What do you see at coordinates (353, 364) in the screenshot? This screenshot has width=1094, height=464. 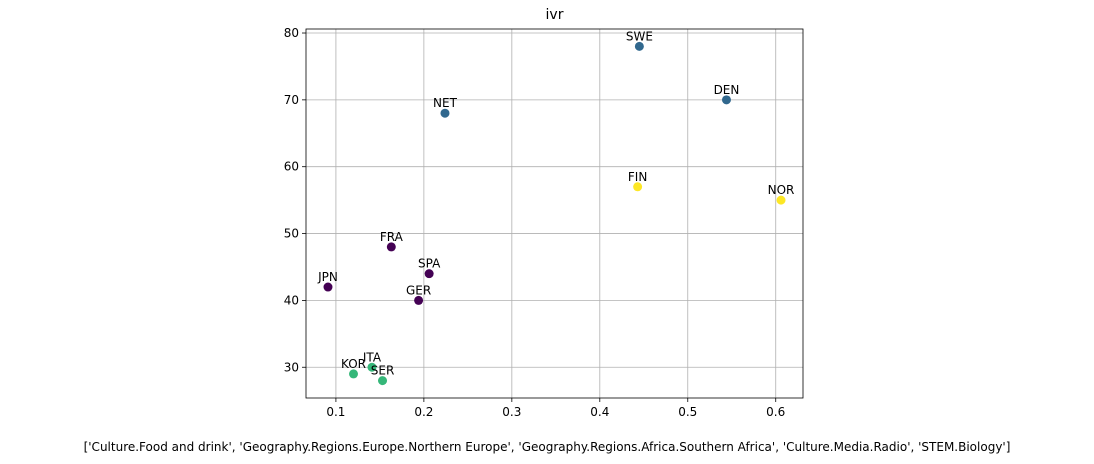 I see `point-label: KOR` at bounding box center [353, 364].